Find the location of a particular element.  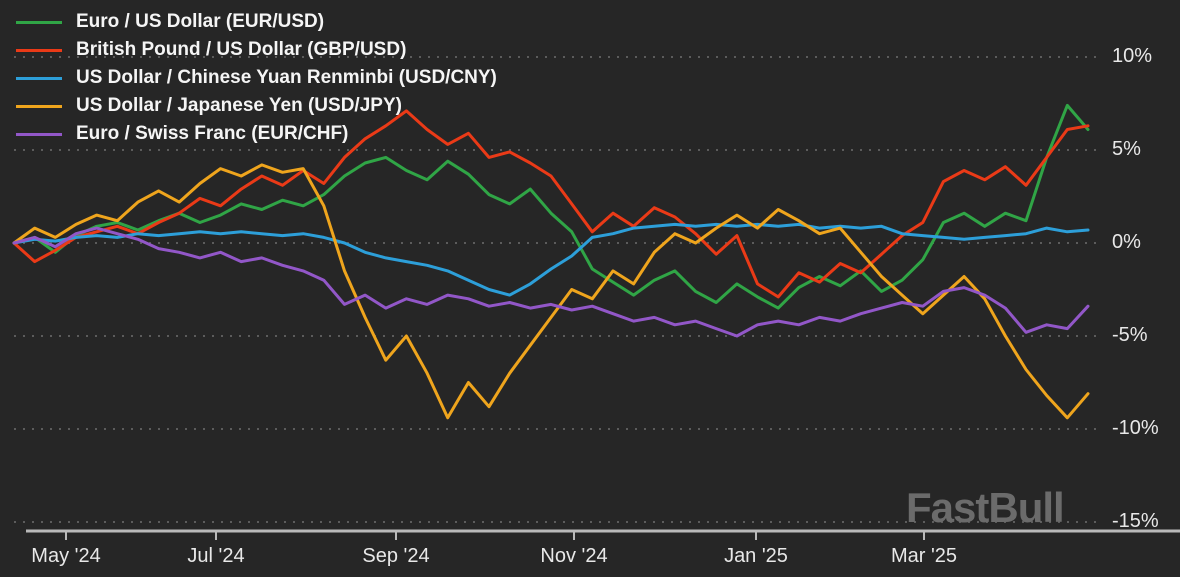

legend-item-gbpusd: British Pound / US Dollar (GBP/USD) is located at coordinates (256, 50).